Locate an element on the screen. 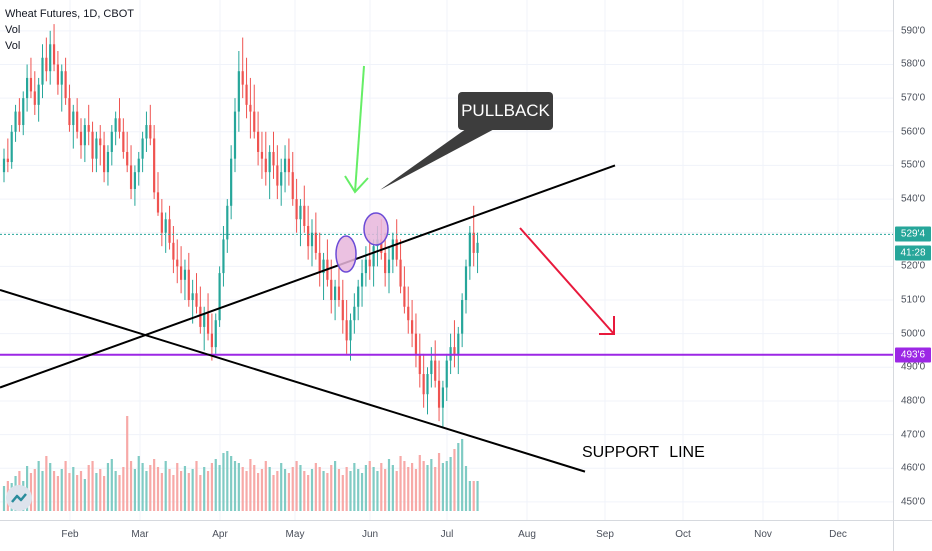  time-tick-label: Oct is located at coordinates (683, 534).